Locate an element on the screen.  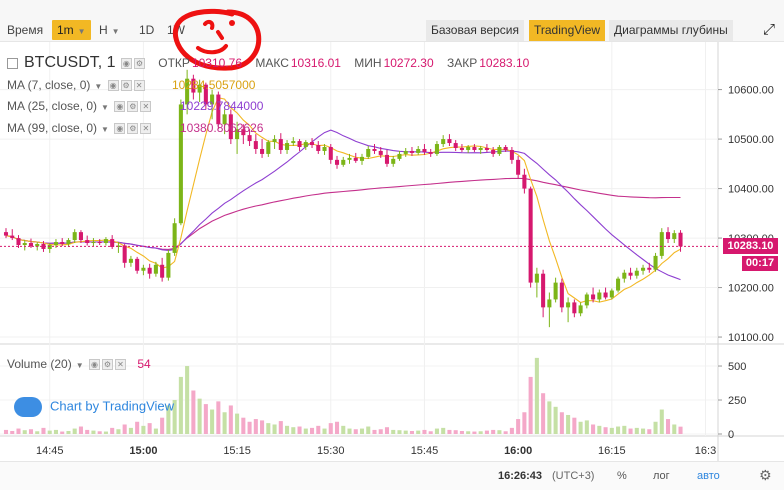
depth-charts-button: Диаграммы глубины is located at coordinates (671, 30).